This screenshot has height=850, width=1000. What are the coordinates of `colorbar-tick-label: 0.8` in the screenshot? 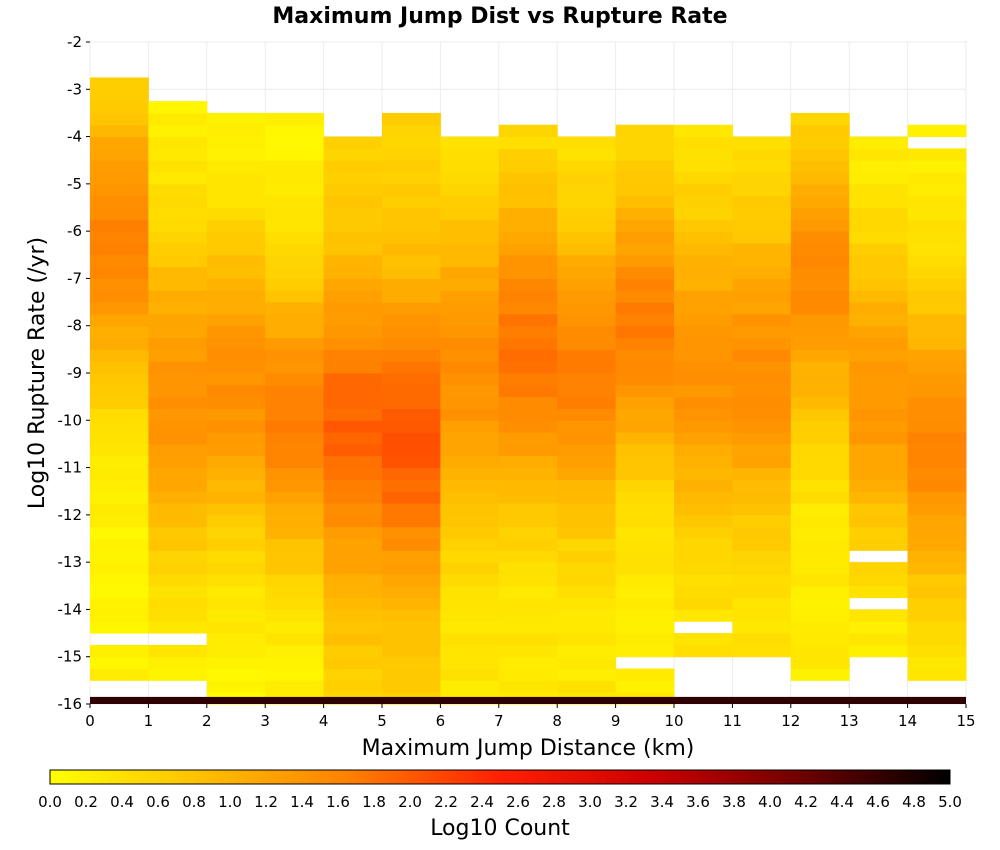 It's located at (194, 802).